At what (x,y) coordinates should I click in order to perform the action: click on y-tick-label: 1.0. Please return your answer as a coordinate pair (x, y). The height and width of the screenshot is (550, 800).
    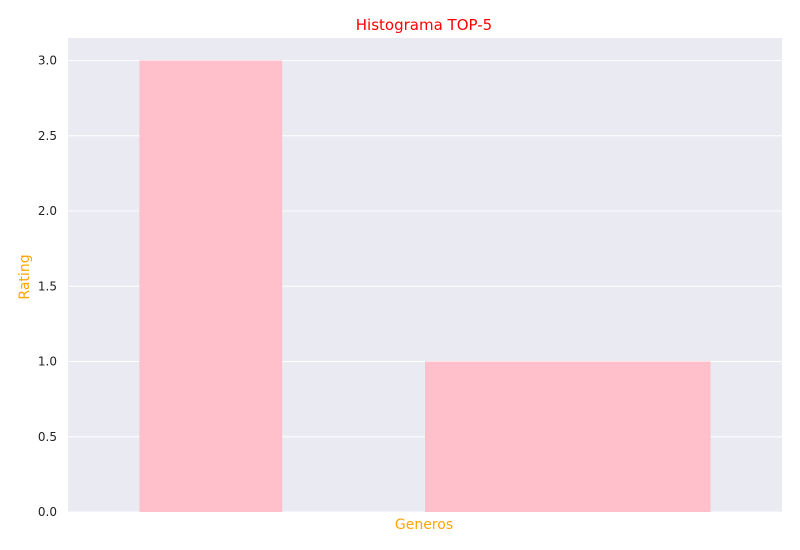
    Looking at the image, I should click on (47, 362).